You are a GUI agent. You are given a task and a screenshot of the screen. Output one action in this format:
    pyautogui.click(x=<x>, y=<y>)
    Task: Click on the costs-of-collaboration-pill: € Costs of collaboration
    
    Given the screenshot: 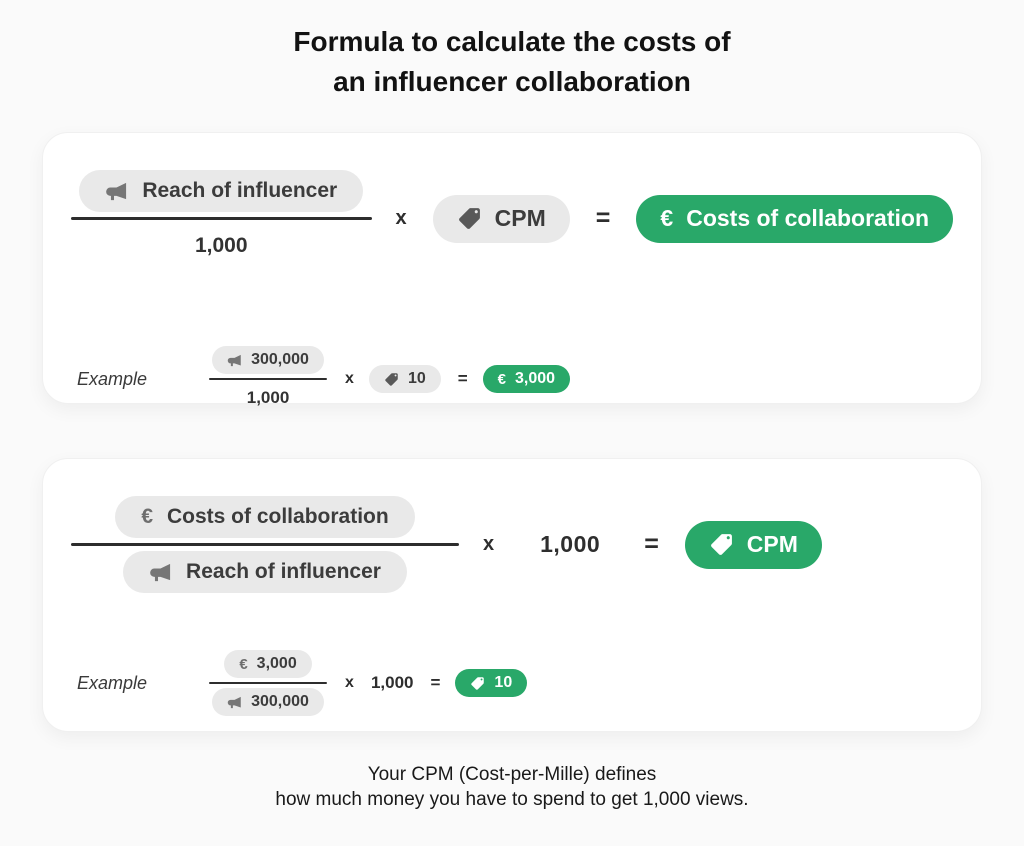 What is the action you would take?
    pyautogui.click(x=265, y=517)
    